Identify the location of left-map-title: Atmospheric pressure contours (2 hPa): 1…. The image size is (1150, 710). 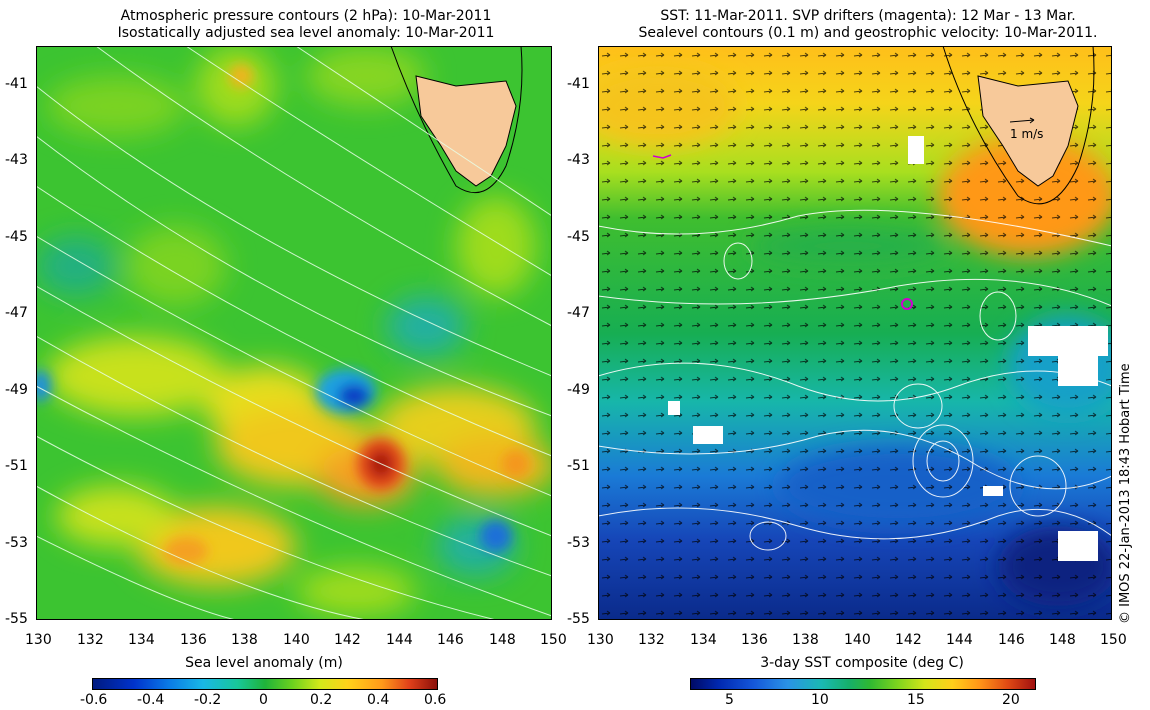
(306, 25).